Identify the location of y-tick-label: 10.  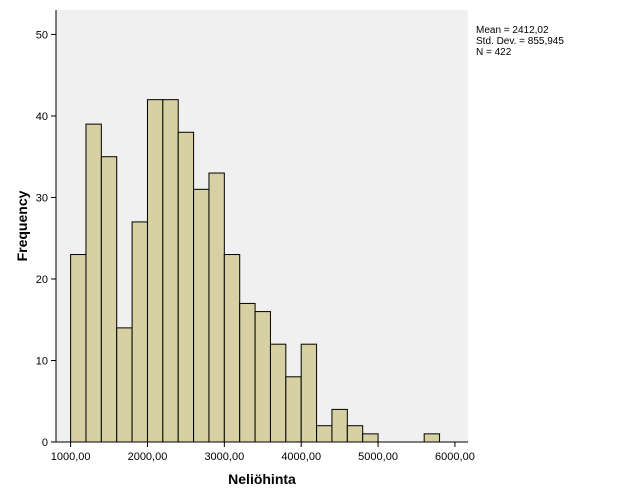
(42, 361).